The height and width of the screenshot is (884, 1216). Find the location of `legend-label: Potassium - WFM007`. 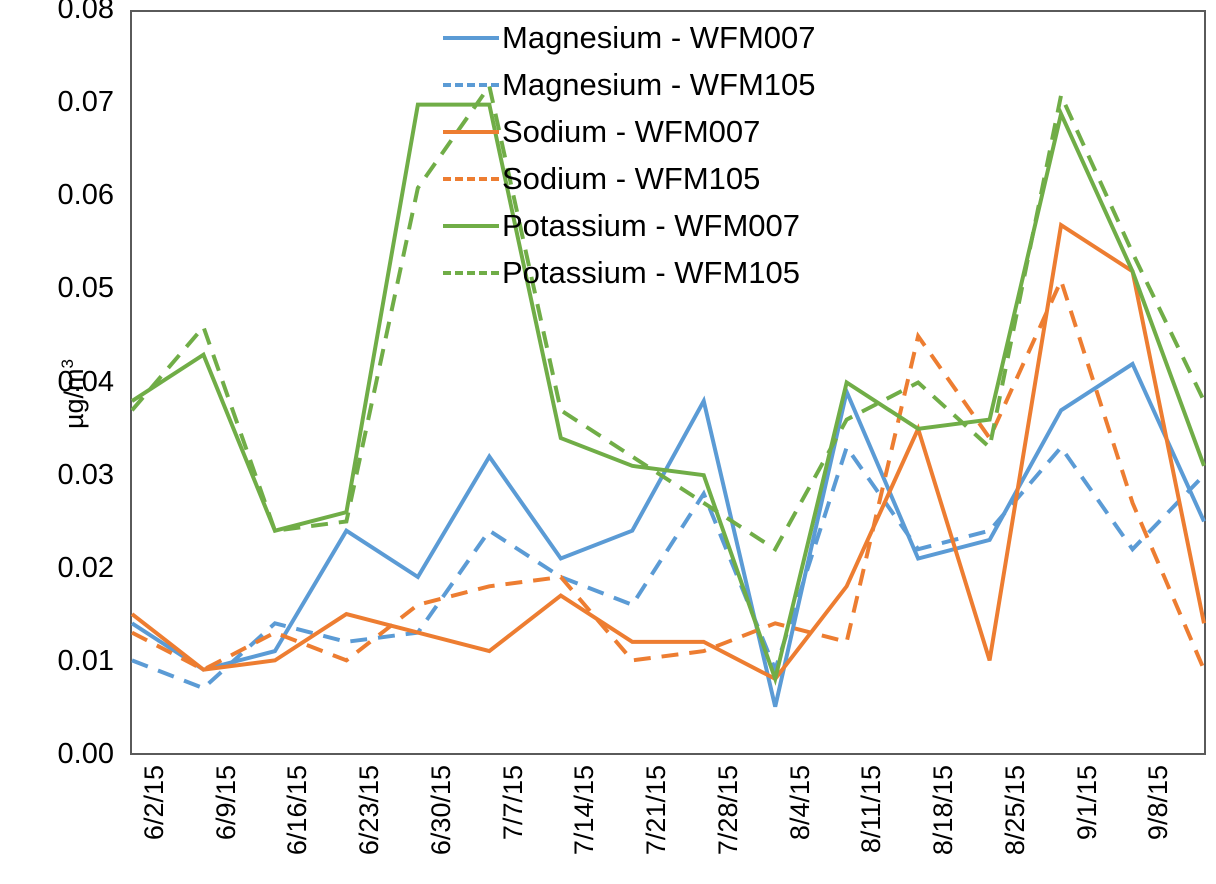

legend-label: Potassium - WFM007 is located at coordinates (651, 225).